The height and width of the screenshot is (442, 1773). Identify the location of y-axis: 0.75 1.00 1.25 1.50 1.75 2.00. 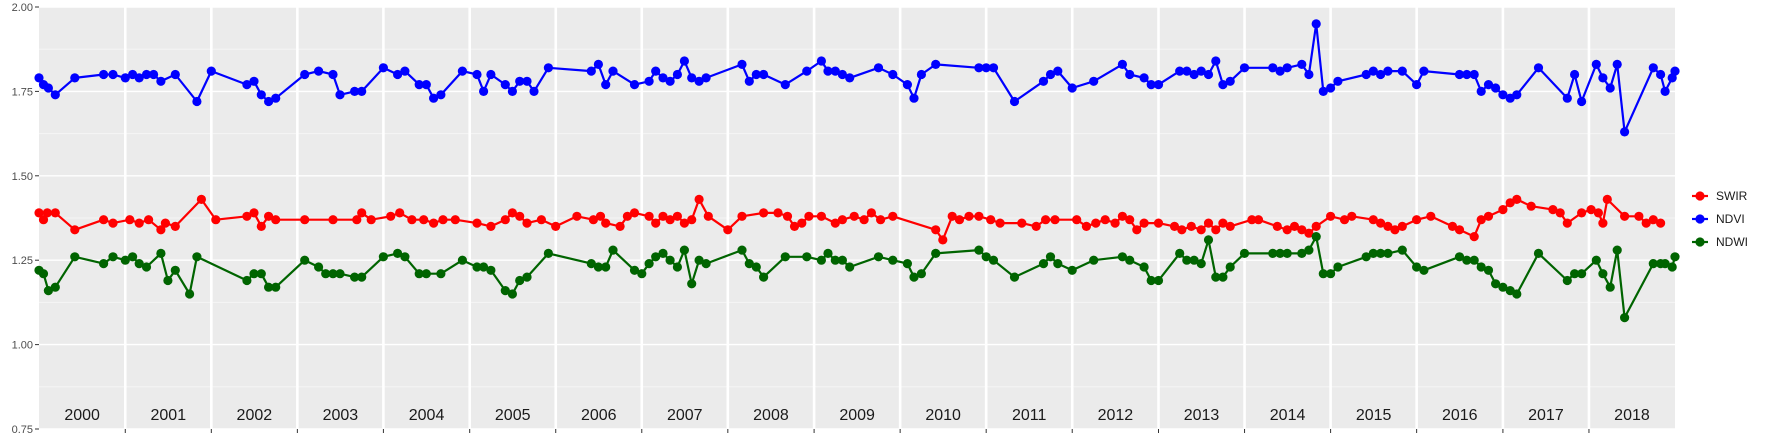
(25, 219).